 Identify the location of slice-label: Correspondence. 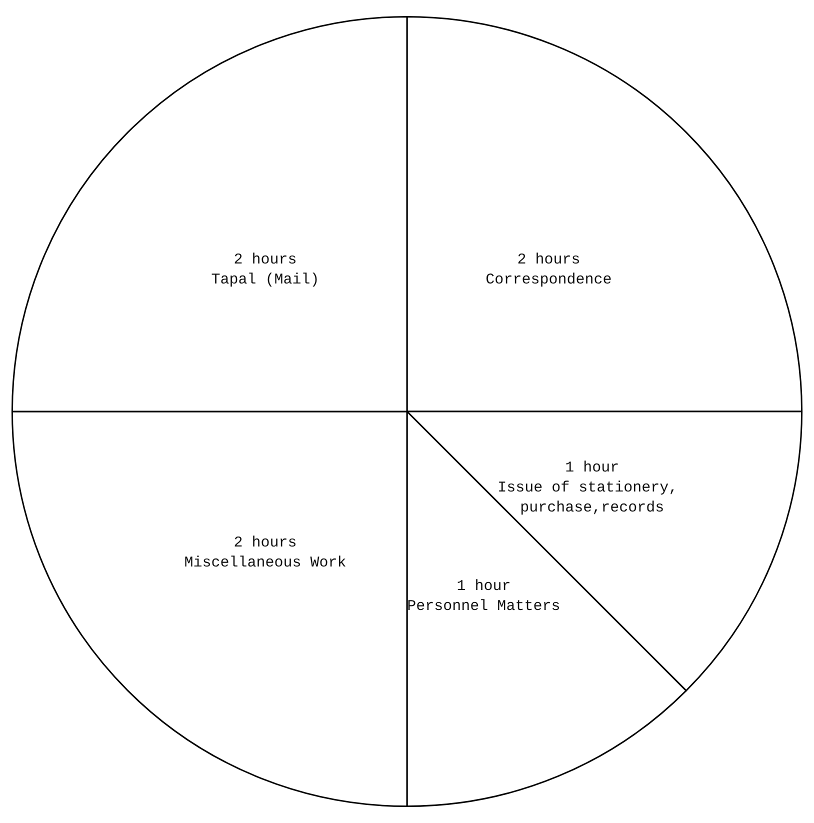
(549, 279).